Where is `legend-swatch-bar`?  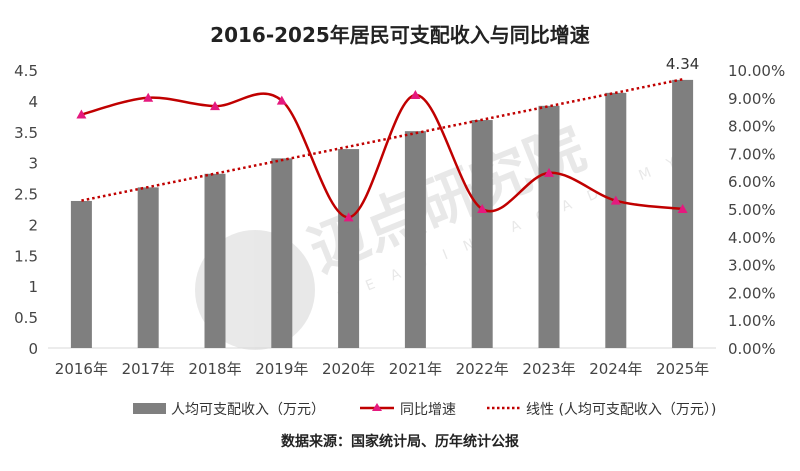 legend-swatch-bar is located at coordinates (149, 408).